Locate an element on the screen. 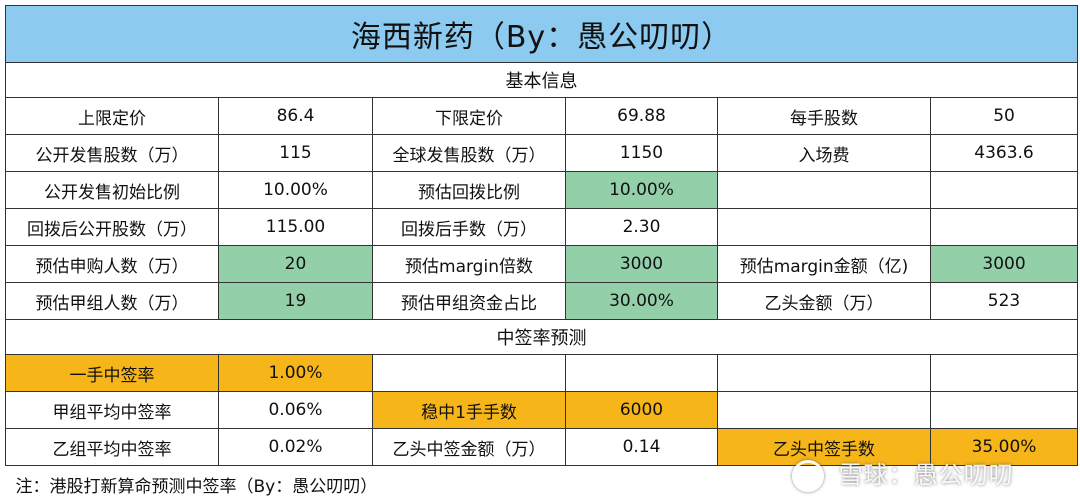 The image size is (1080, 502). cell-input: 19 is located at coordinates (296, 301).